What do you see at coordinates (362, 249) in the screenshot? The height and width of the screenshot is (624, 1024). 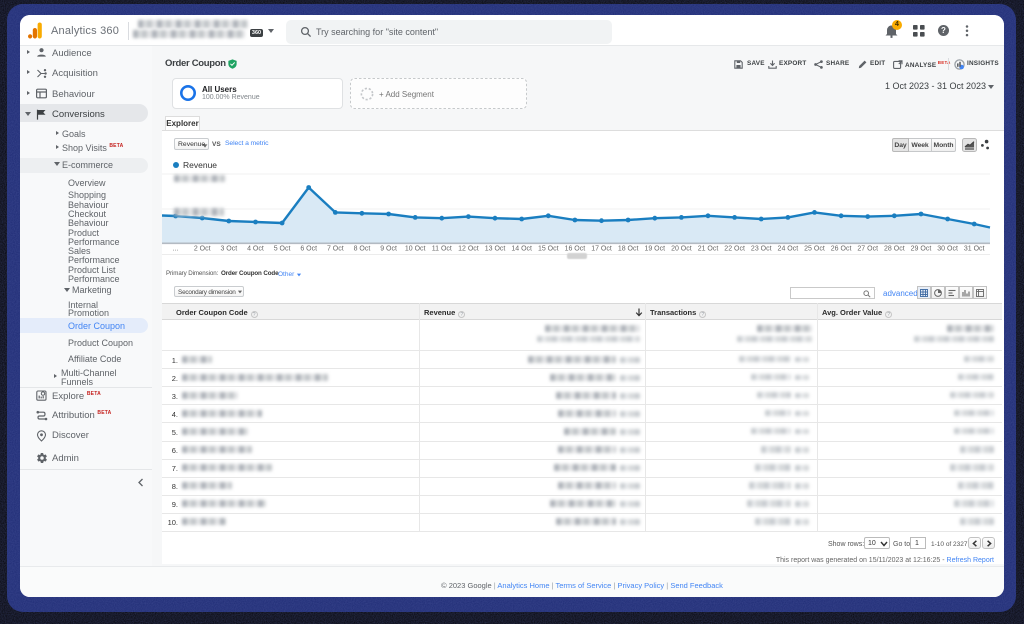 I see `svg-text: 8 Oct` at bounding box center [362, 249].